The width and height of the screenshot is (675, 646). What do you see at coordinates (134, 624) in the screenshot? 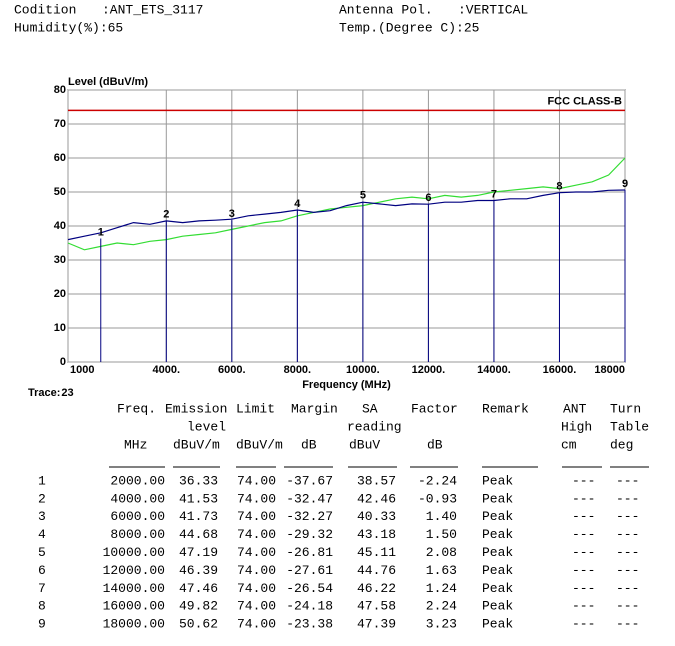
I see `table-cell: 18000.00` at bounding box center [134, 624].